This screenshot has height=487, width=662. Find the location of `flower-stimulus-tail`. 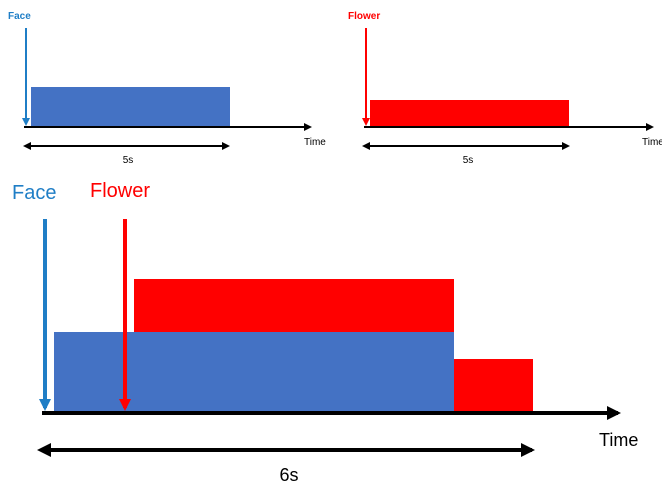

flower-stimulus-tail is located at coordinates (493, 386).